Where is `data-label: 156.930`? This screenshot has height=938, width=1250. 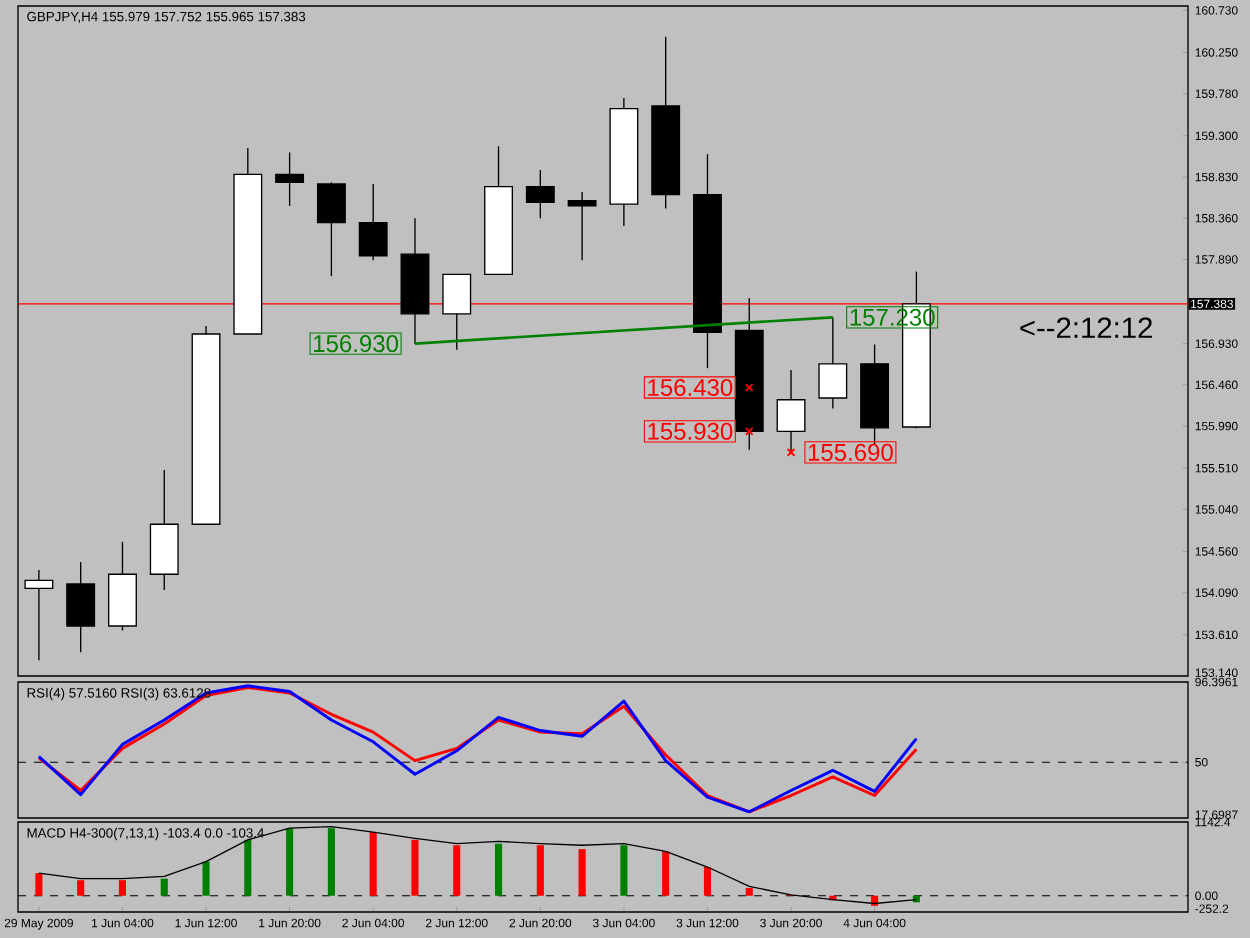 data-label: 156.930 is located at coordinates (356, 344).